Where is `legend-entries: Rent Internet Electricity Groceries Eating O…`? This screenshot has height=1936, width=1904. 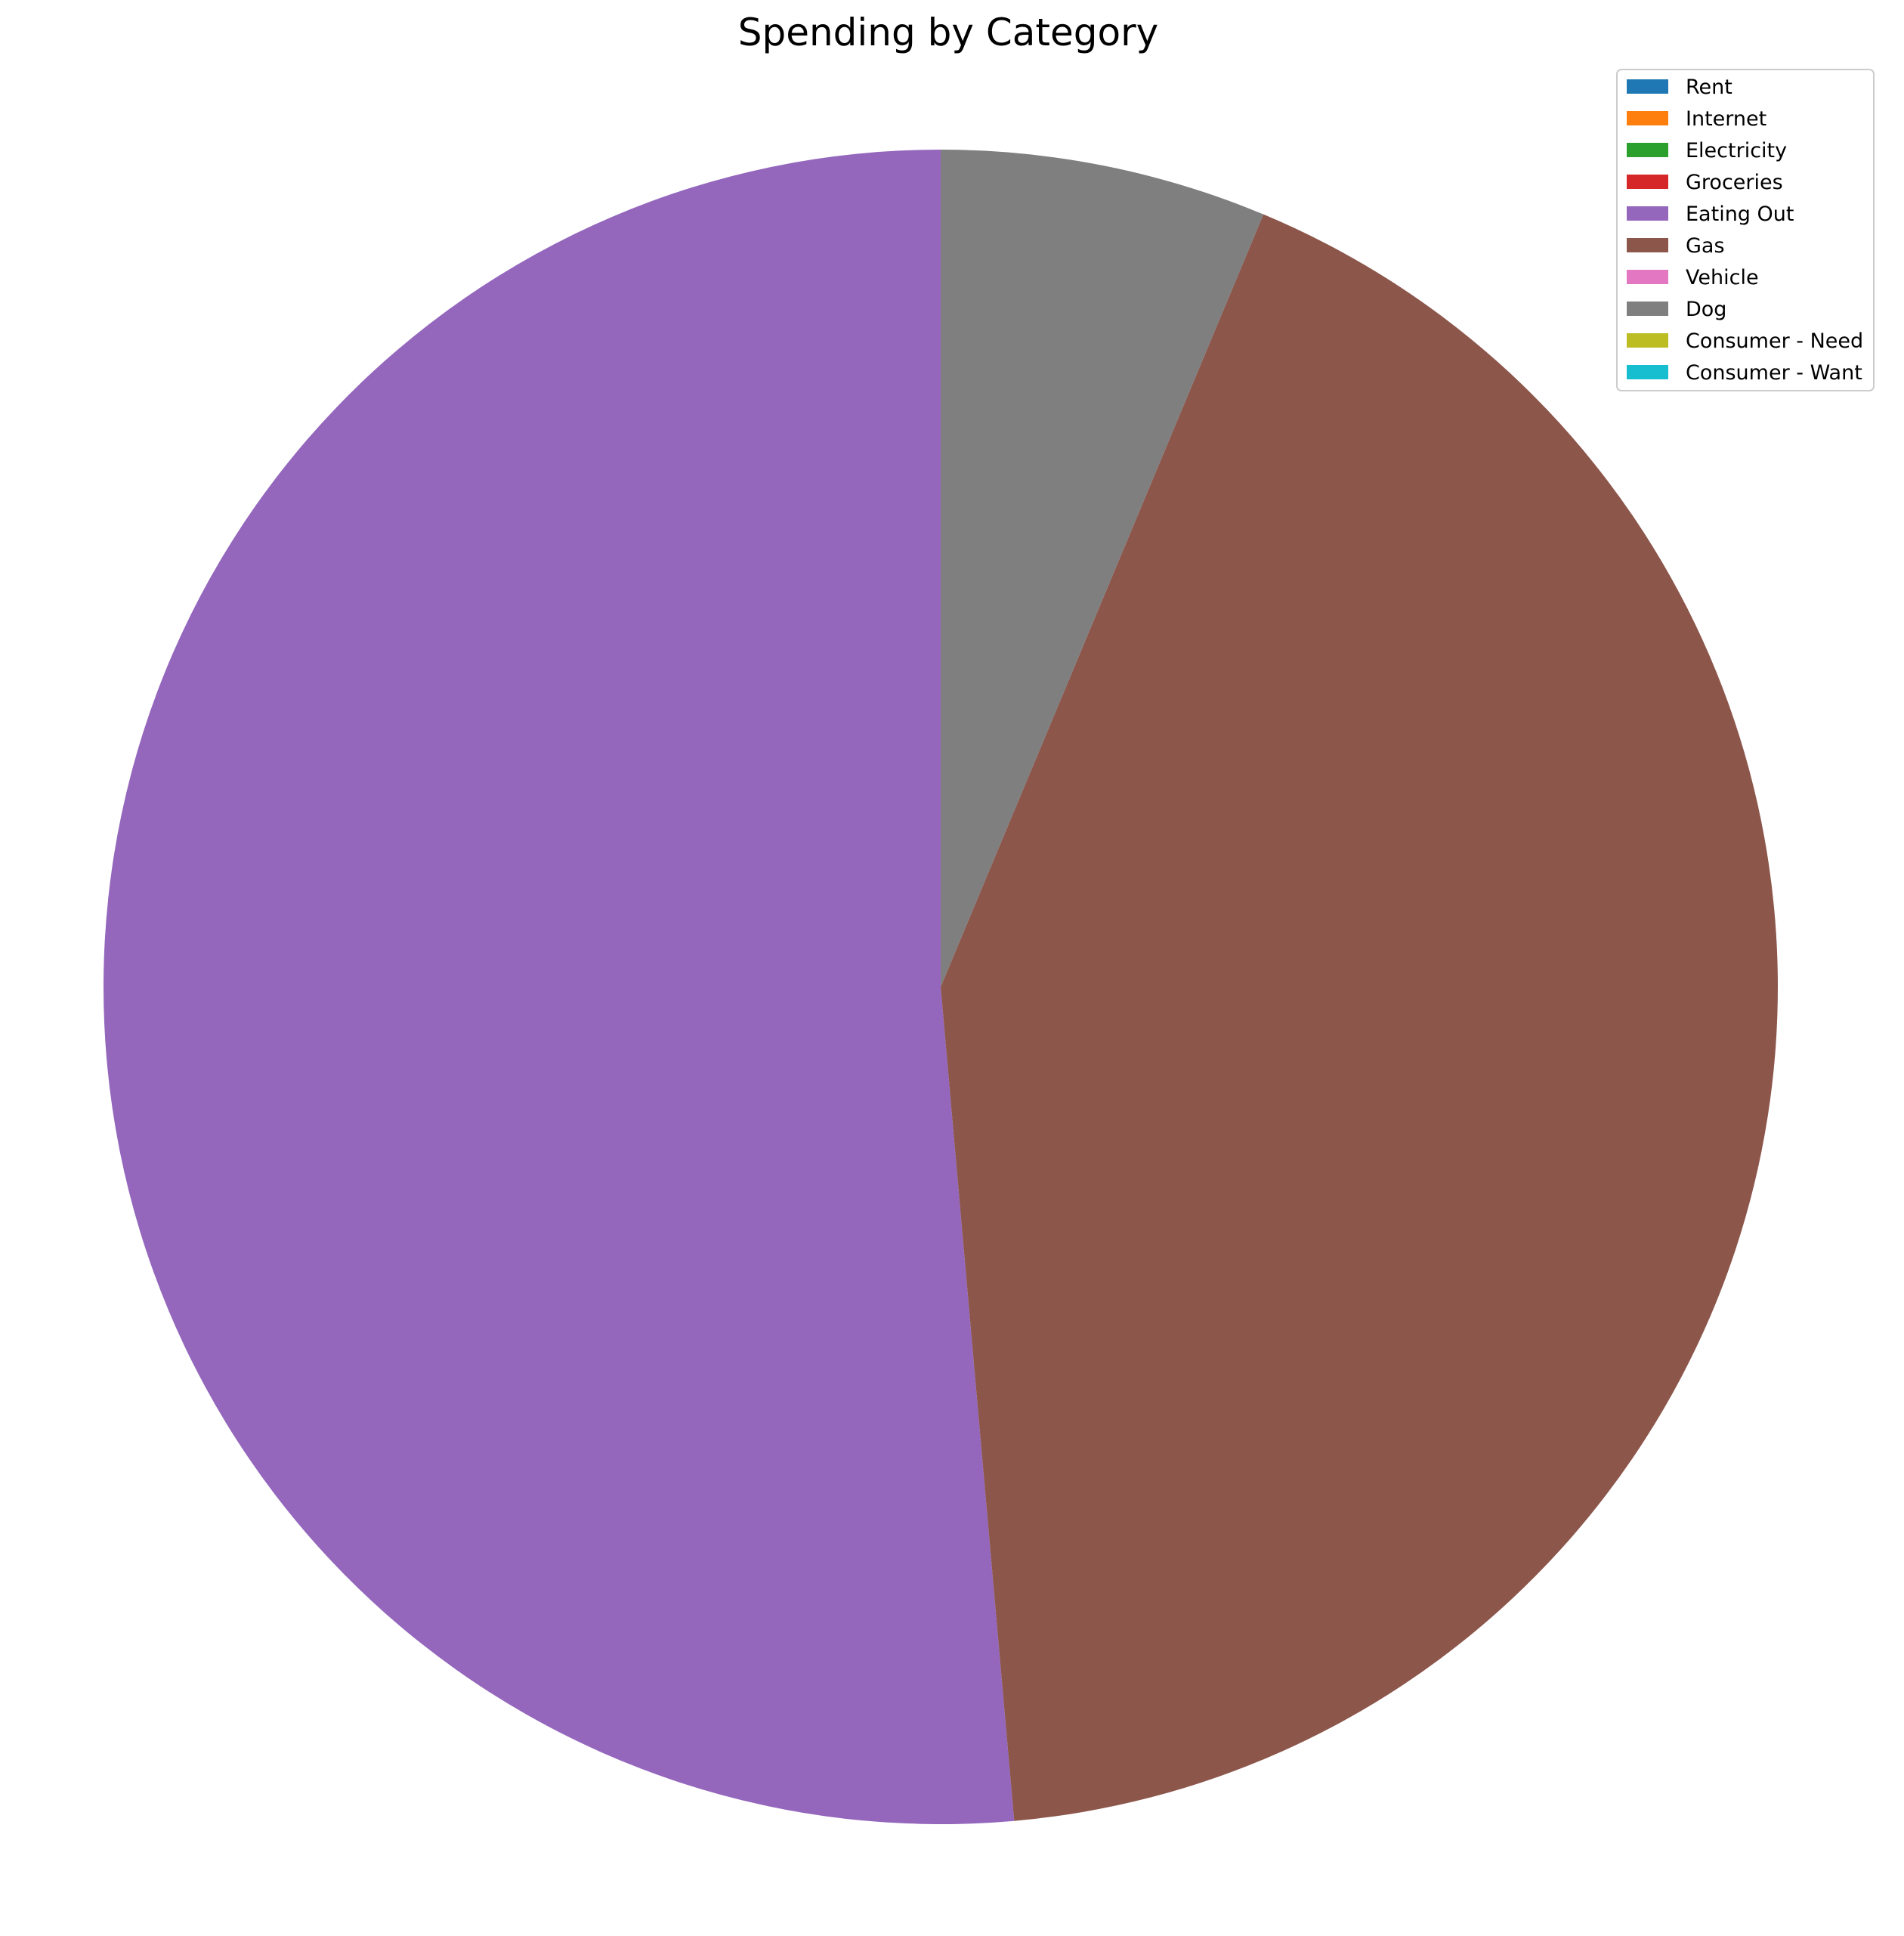
legend-entries: Rent Internet Electricity Groceries Eating O… is located at coordinates (1745, 230).